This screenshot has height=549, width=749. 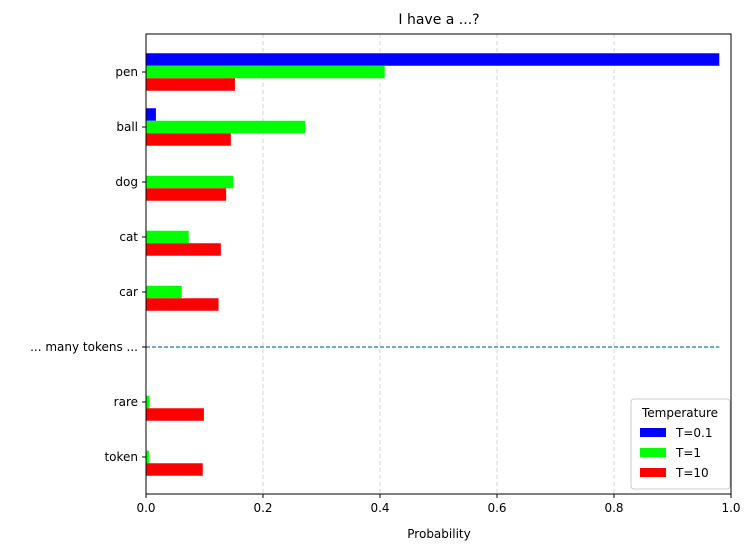 I want to click on bar-T=1-rare, so click(x=148, y=402).